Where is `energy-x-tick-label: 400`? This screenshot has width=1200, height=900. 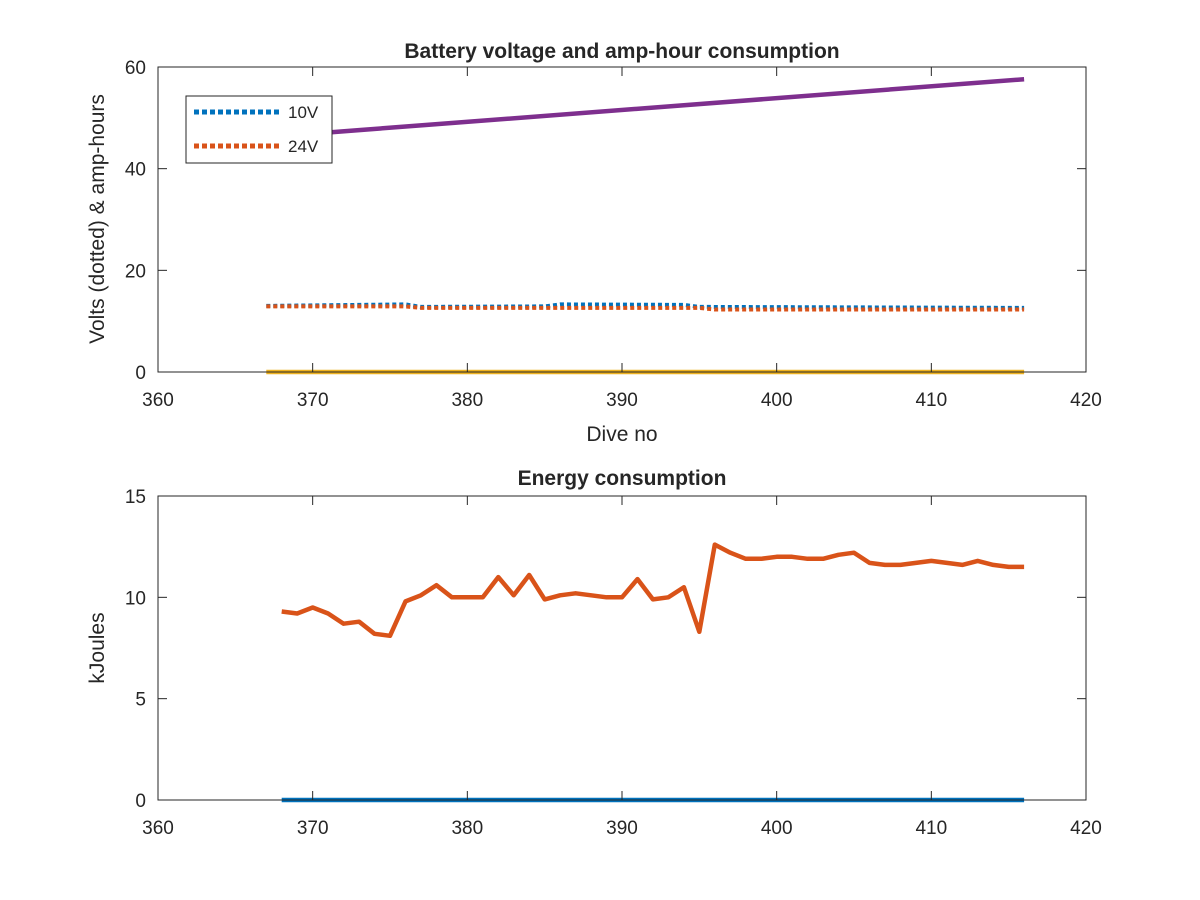
energy-x-tick-label: 400 is located at coordinates (777, 828).